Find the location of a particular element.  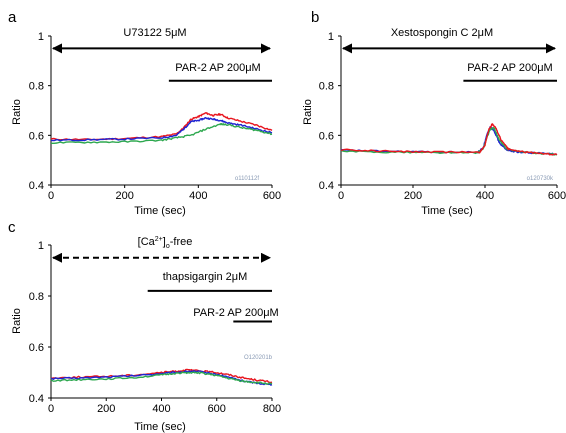

series-line-red is located at coordinates (449, 139).